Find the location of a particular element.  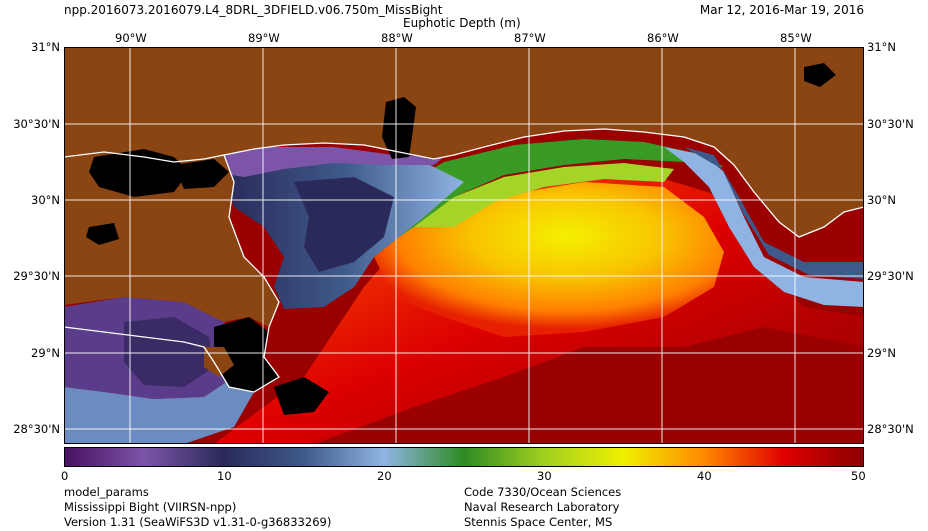

colorbar-tick-0: 0 is located at coordinates (65, 476).